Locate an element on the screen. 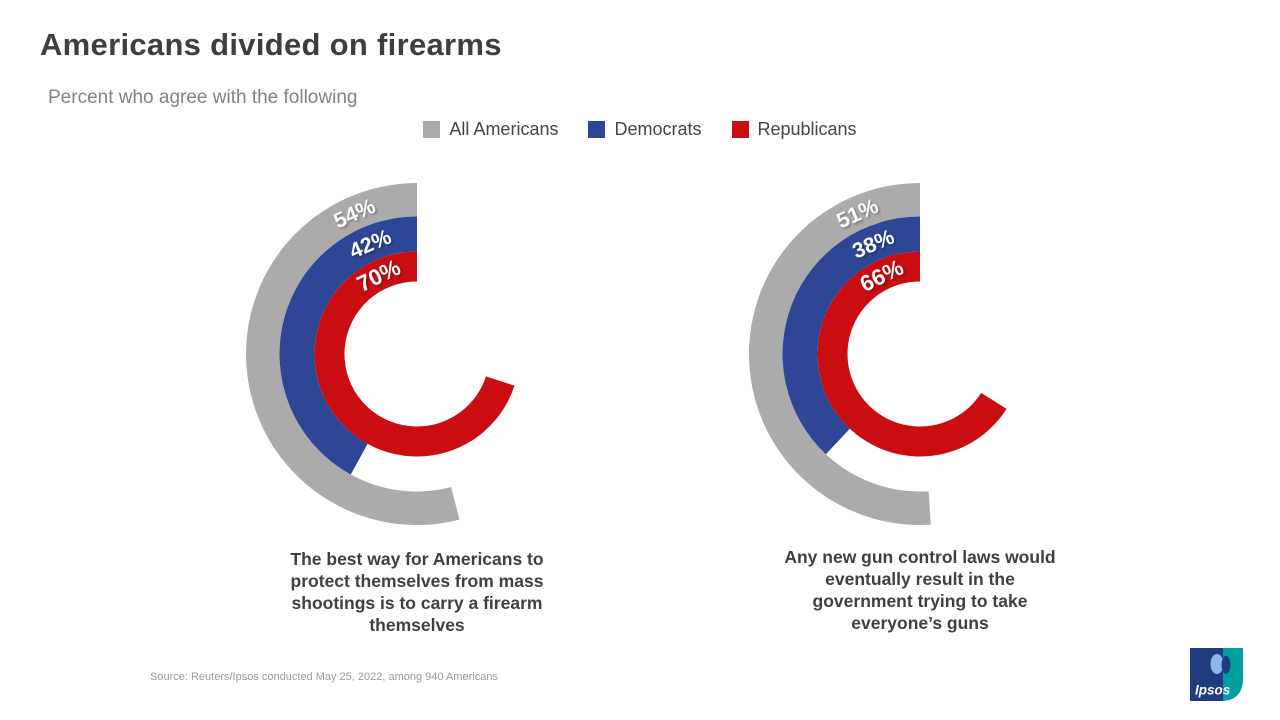 This screenshot has height=720, width=1280. ipsos-logo: Ipsos is located at coordinates (1216, 674).